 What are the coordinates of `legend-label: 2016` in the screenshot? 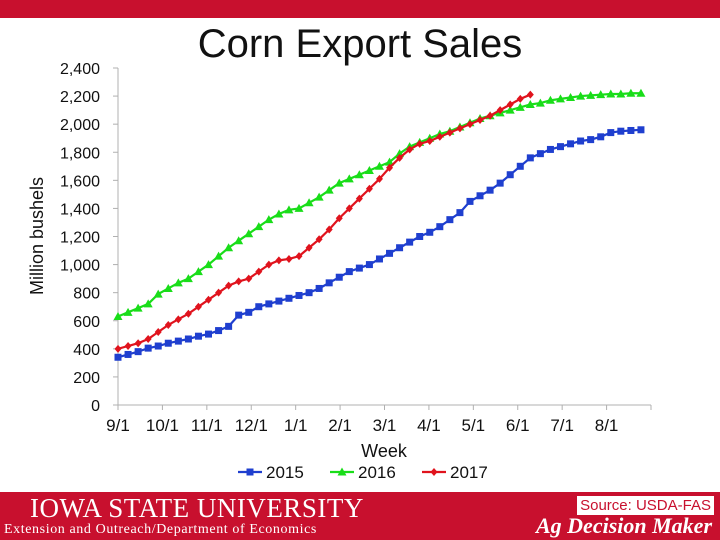 It's located at (377, 472).